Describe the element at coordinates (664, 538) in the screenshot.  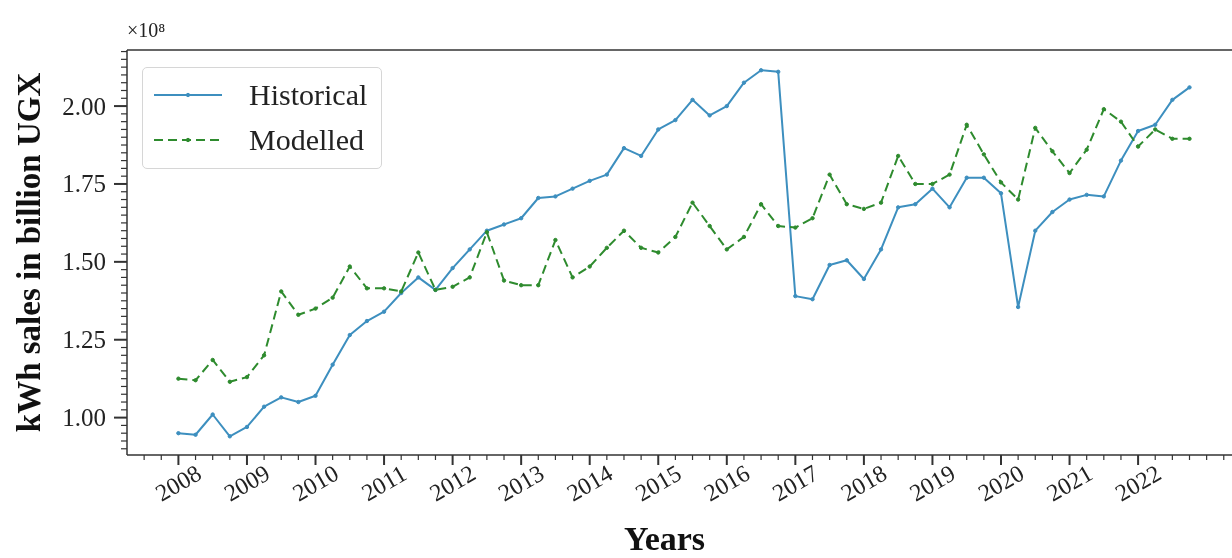
I see `x-axis-title: Years` at that location.